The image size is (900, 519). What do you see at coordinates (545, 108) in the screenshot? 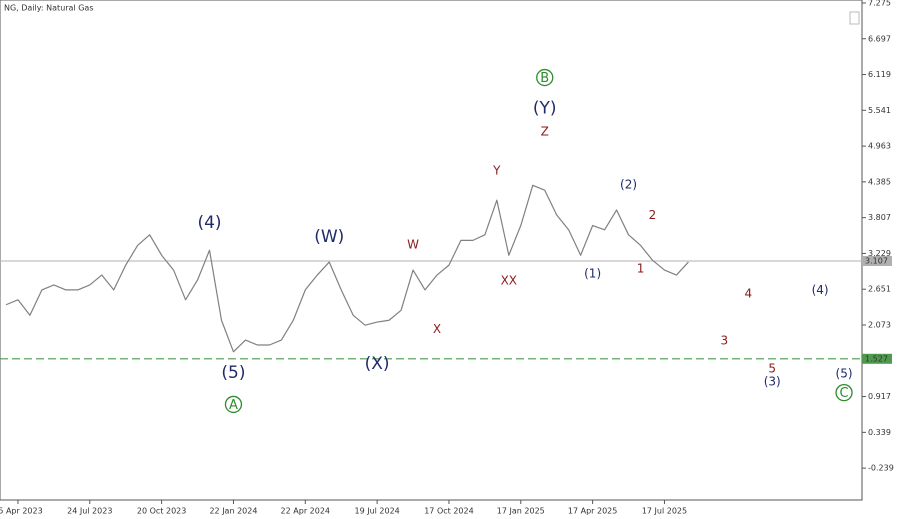
I see `wave-label: (Y)` at bounding box center [545, 108].